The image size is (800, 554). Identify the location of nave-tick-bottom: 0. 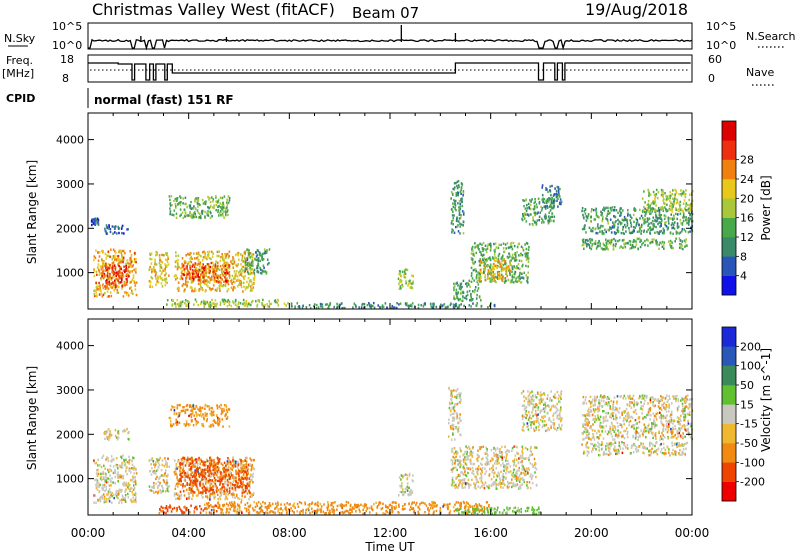
(711, 78).